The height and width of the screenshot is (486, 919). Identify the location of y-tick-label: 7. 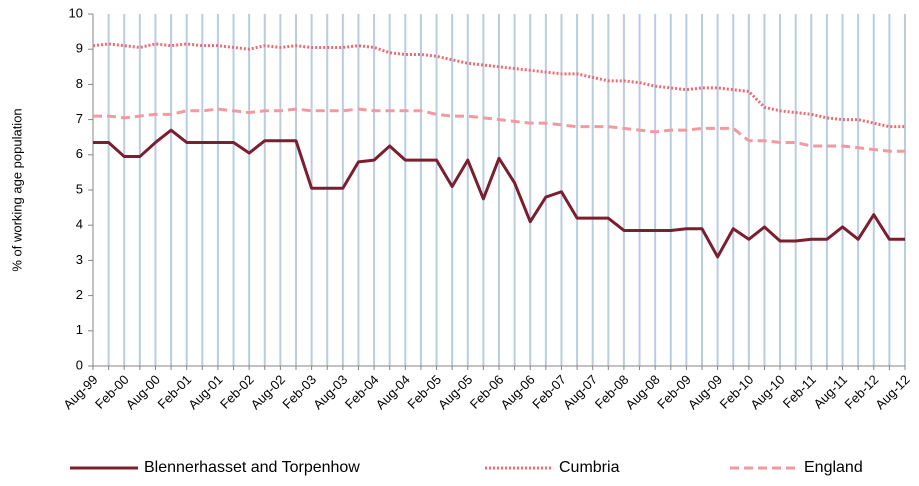
(79, 118).